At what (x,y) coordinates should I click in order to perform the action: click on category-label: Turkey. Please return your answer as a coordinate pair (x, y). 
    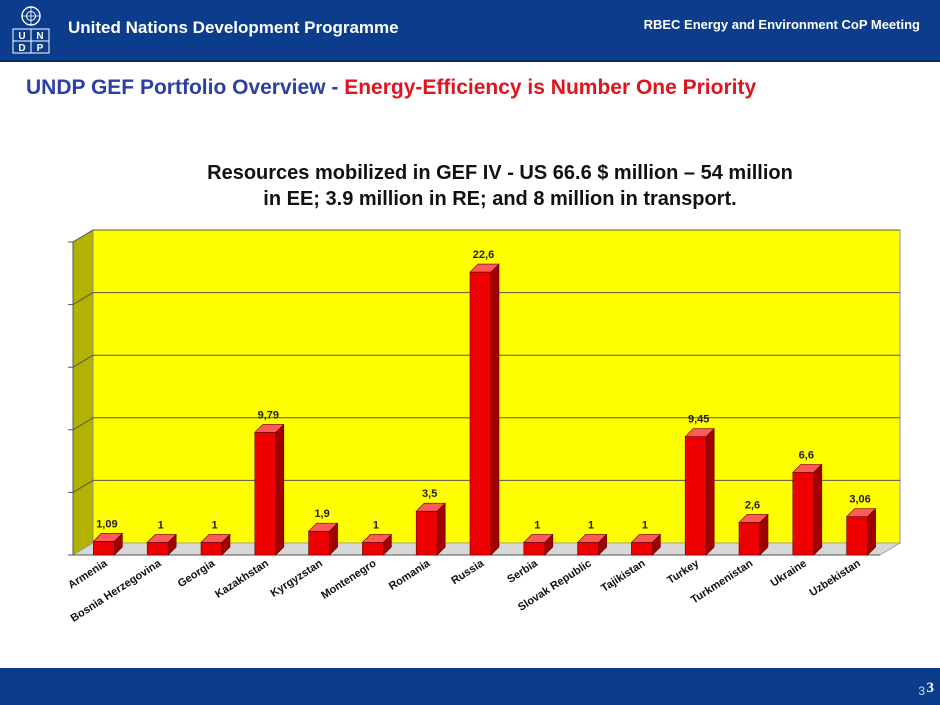
    Looking at the image, I should click on (683, 572).